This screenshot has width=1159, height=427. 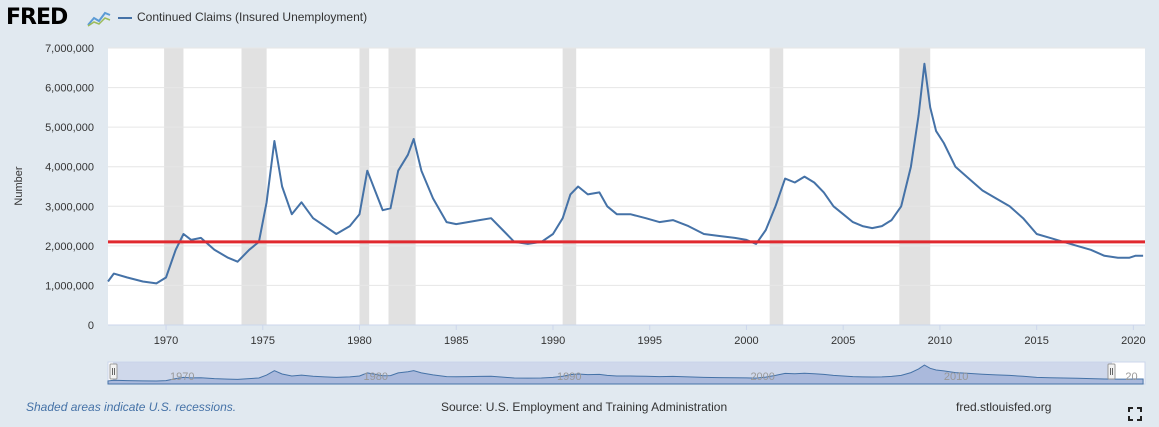 What do you see at coordinates (649, 341) in the screenshot?
I see `x-tick-label: 1995` at bounding box center [649, 341].